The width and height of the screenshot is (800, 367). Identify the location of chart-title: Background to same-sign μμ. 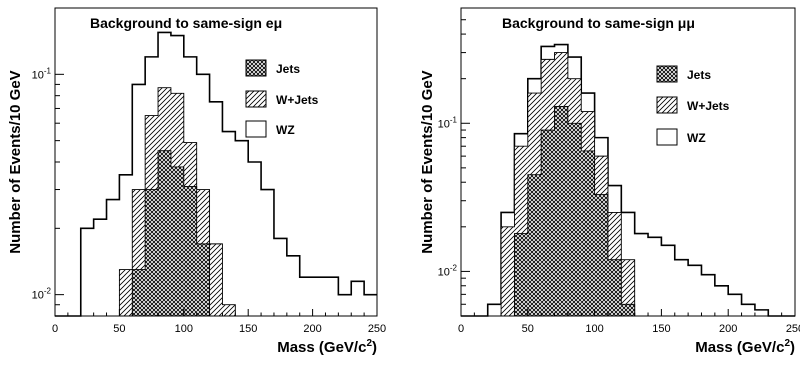
(598, 23).